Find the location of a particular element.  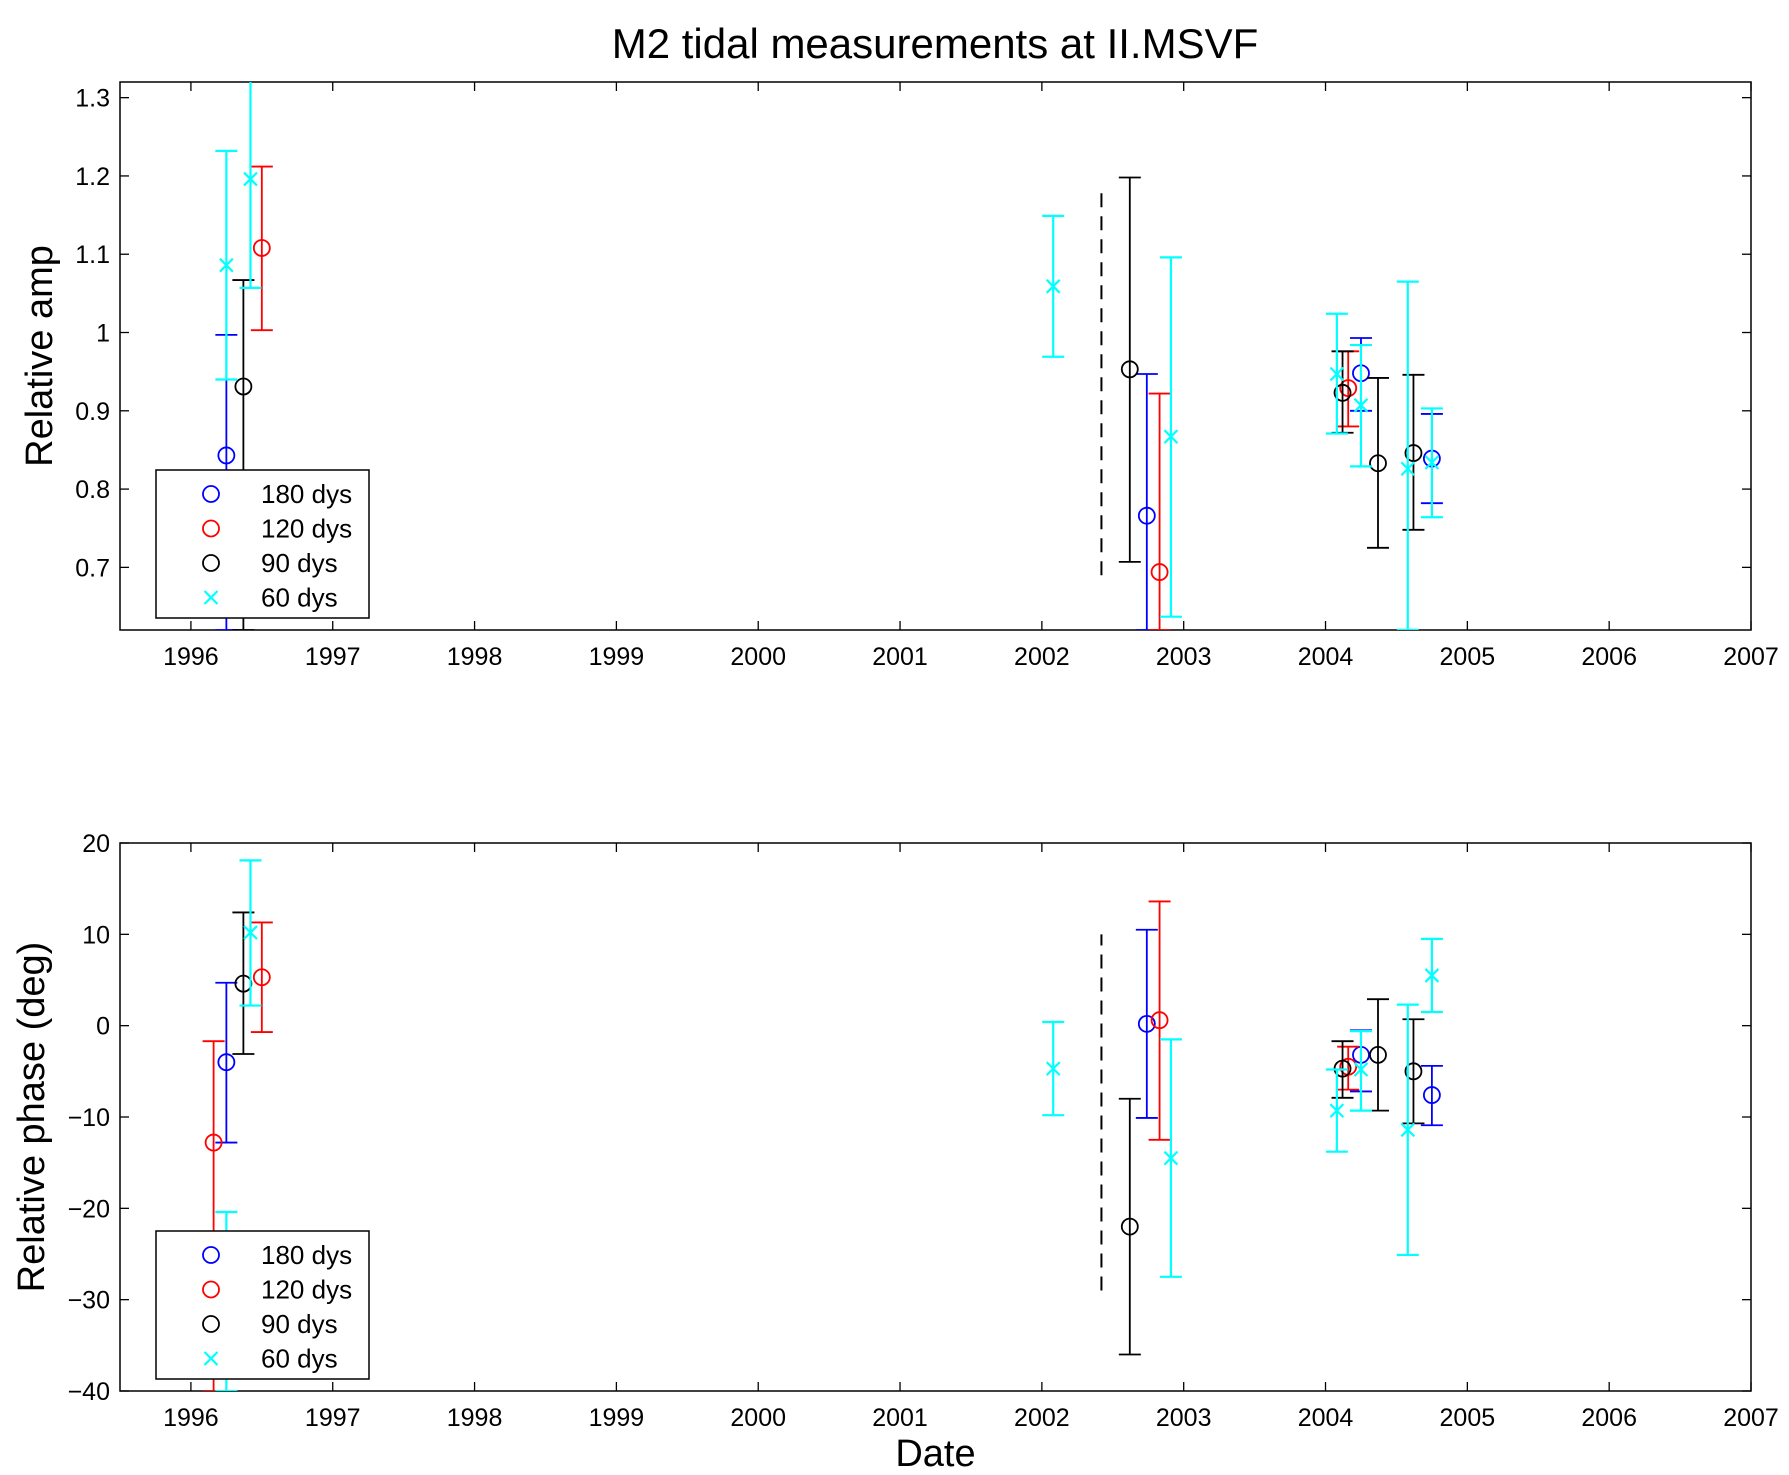

y-tick-label: 1.3 is located at coordinates (92, 99).